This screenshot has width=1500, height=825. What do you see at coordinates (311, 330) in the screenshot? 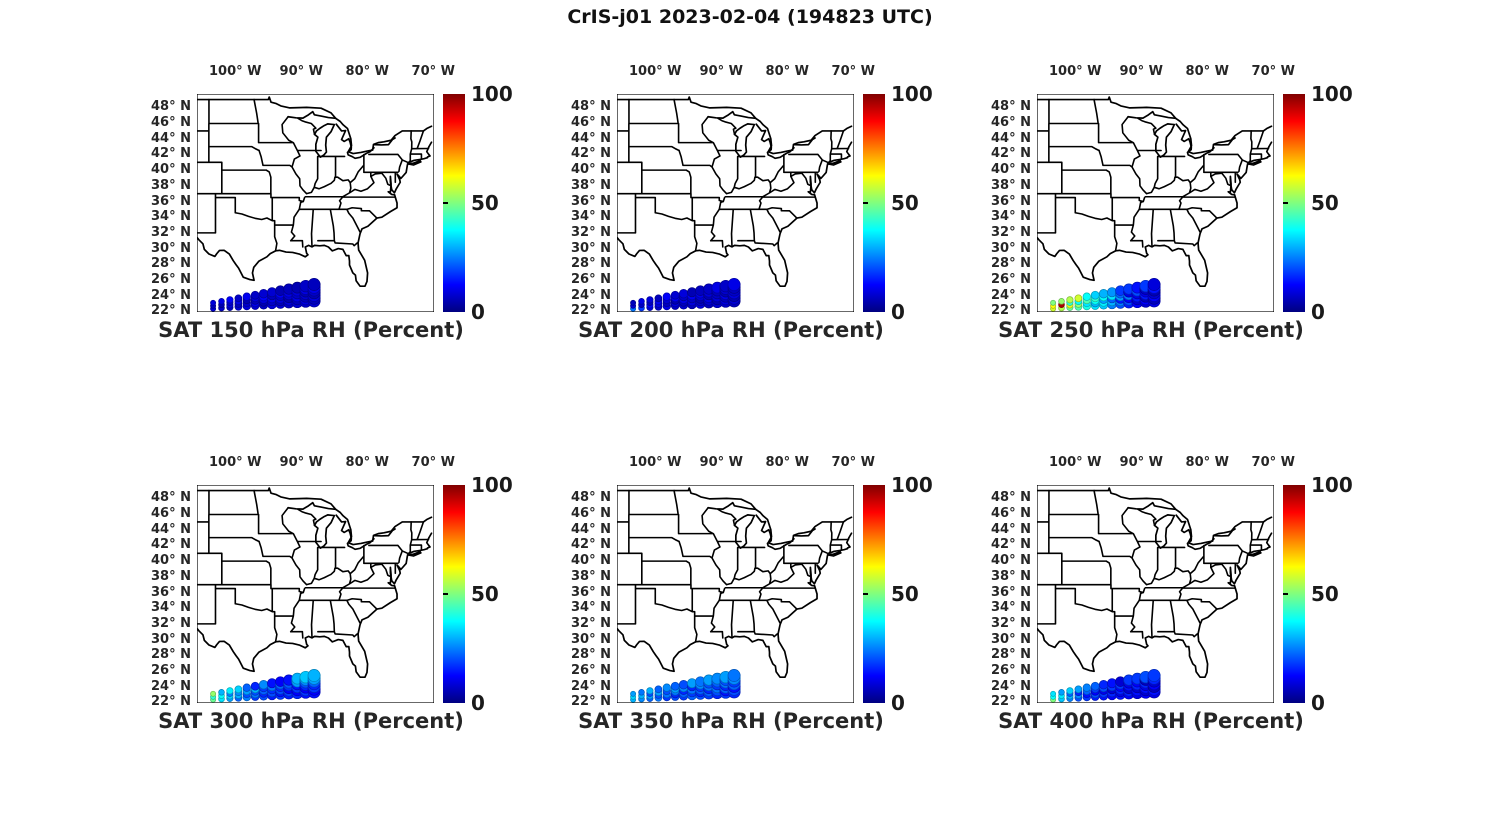
I see `panel-caption: SAT 150 hPa RH (Percent)` at bounding box center [311, 330].